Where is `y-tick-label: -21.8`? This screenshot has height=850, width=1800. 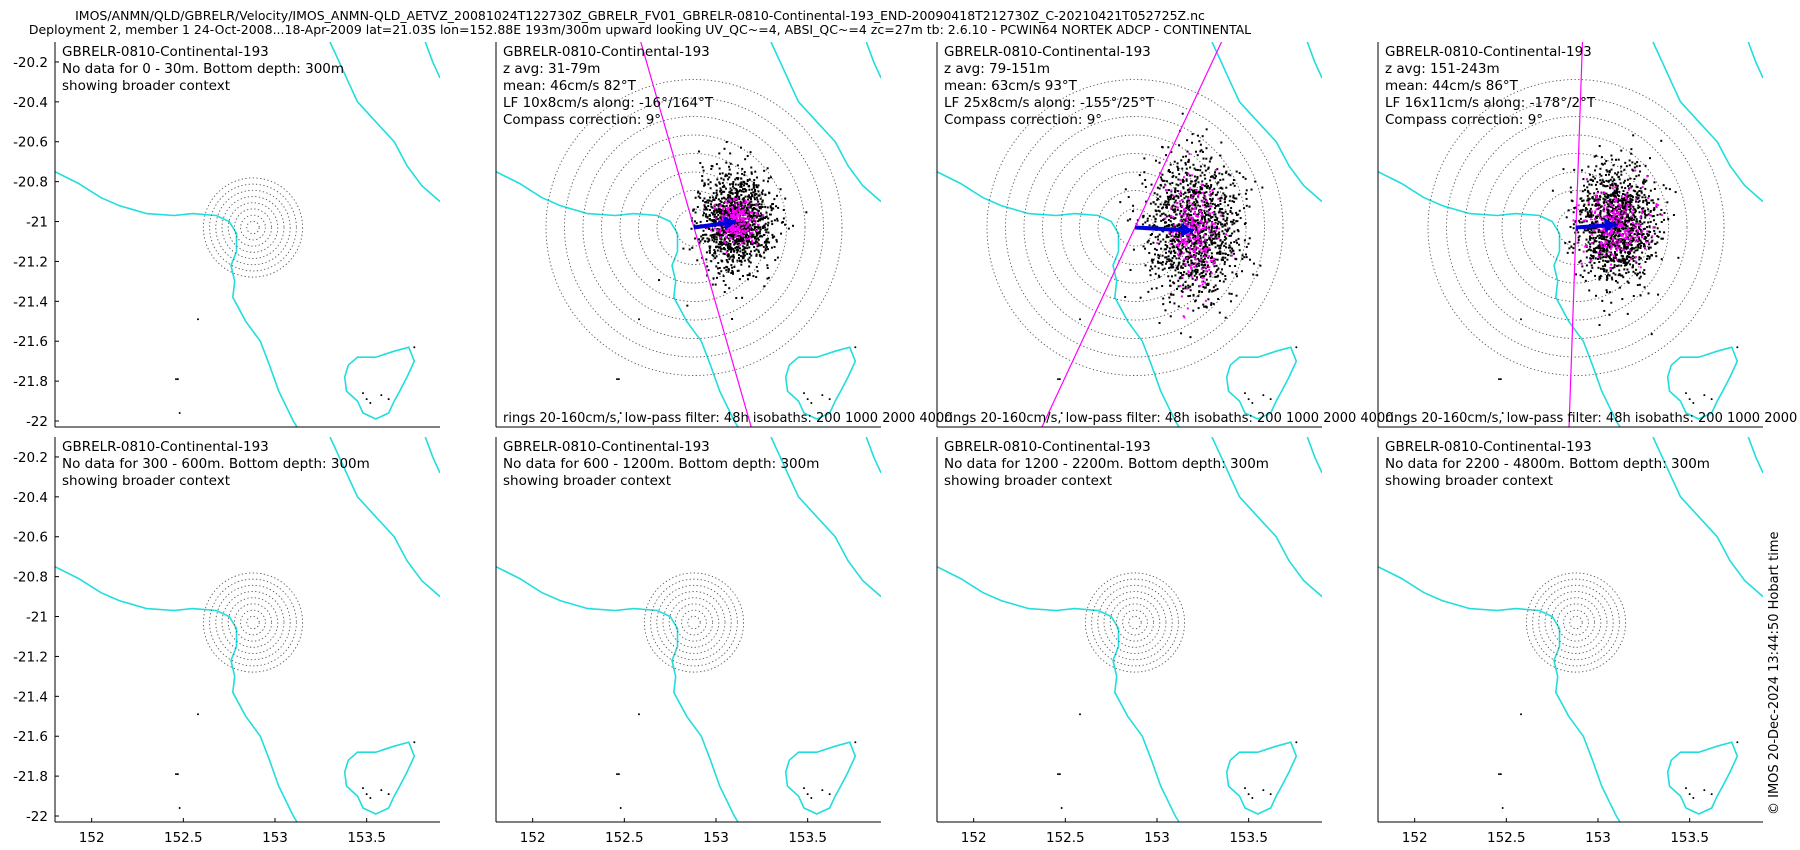
y-tick-label: -21.8 is located at coordinates (30, 777).